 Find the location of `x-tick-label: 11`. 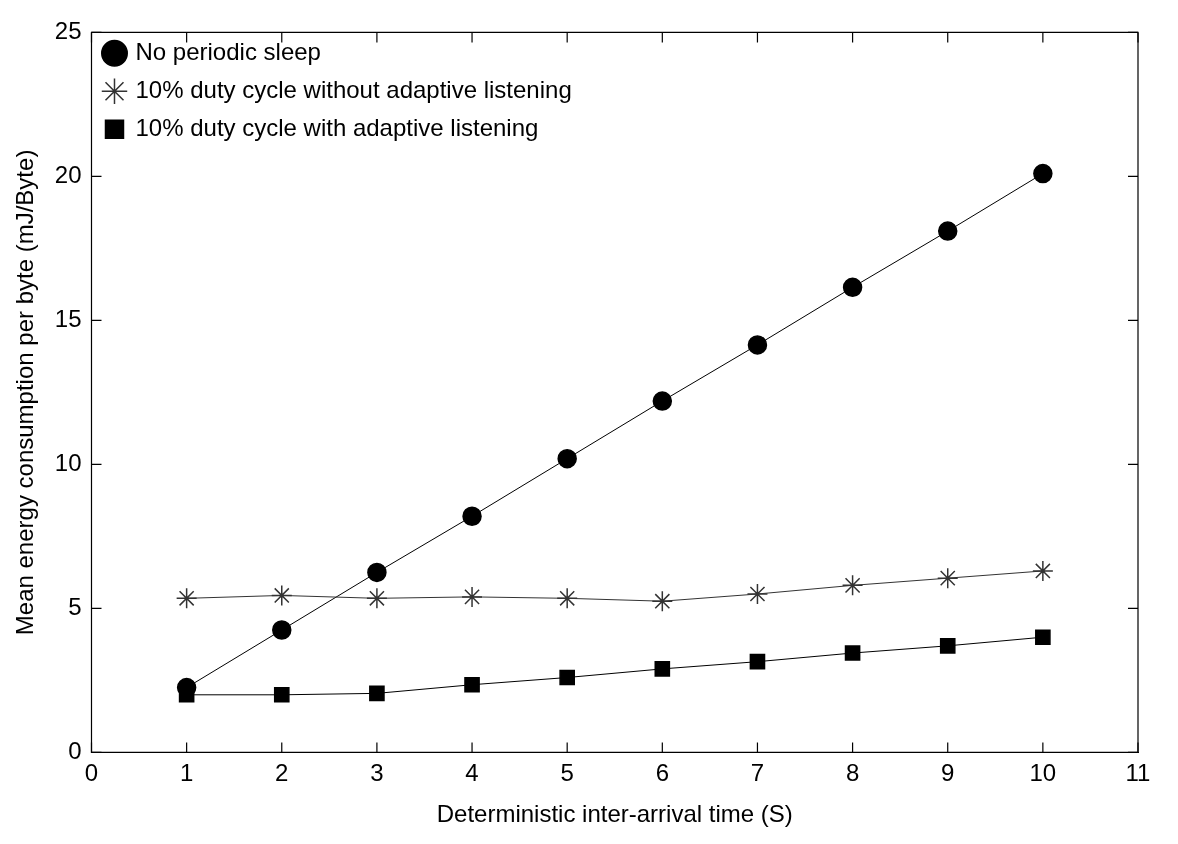

x-tick-label: 11 is located at coordinates (1138, 773).